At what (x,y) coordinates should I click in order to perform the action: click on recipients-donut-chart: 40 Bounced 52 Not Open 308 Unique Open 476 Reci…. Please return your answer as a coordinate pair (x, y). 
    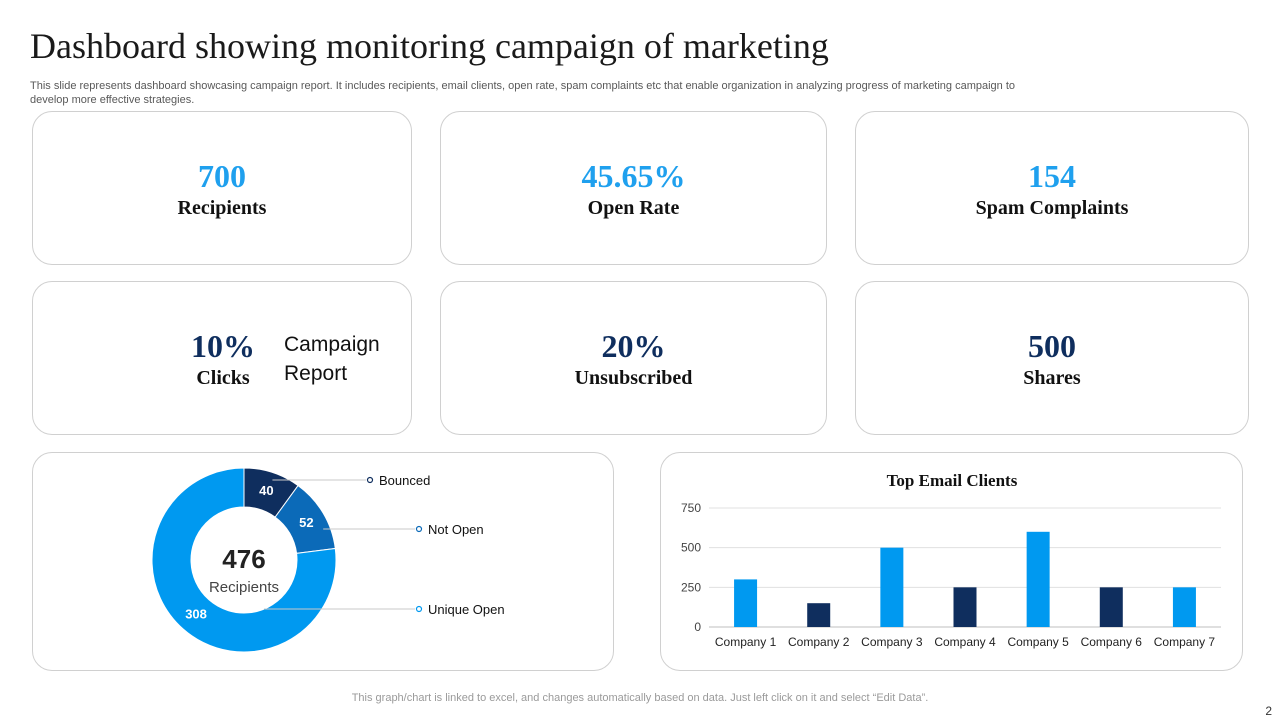
    Looking at the image, I should click on (328, 560).